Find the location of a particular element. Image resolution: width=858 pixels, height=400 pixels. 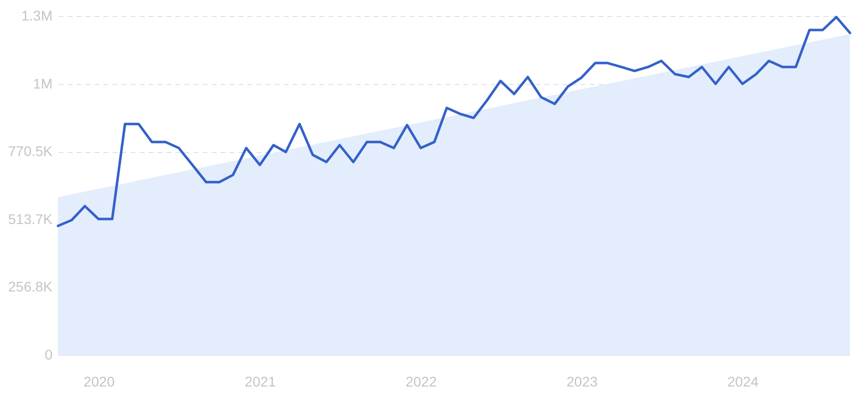

y-tick-label: 256.8K is located at coordinates (31, 286).